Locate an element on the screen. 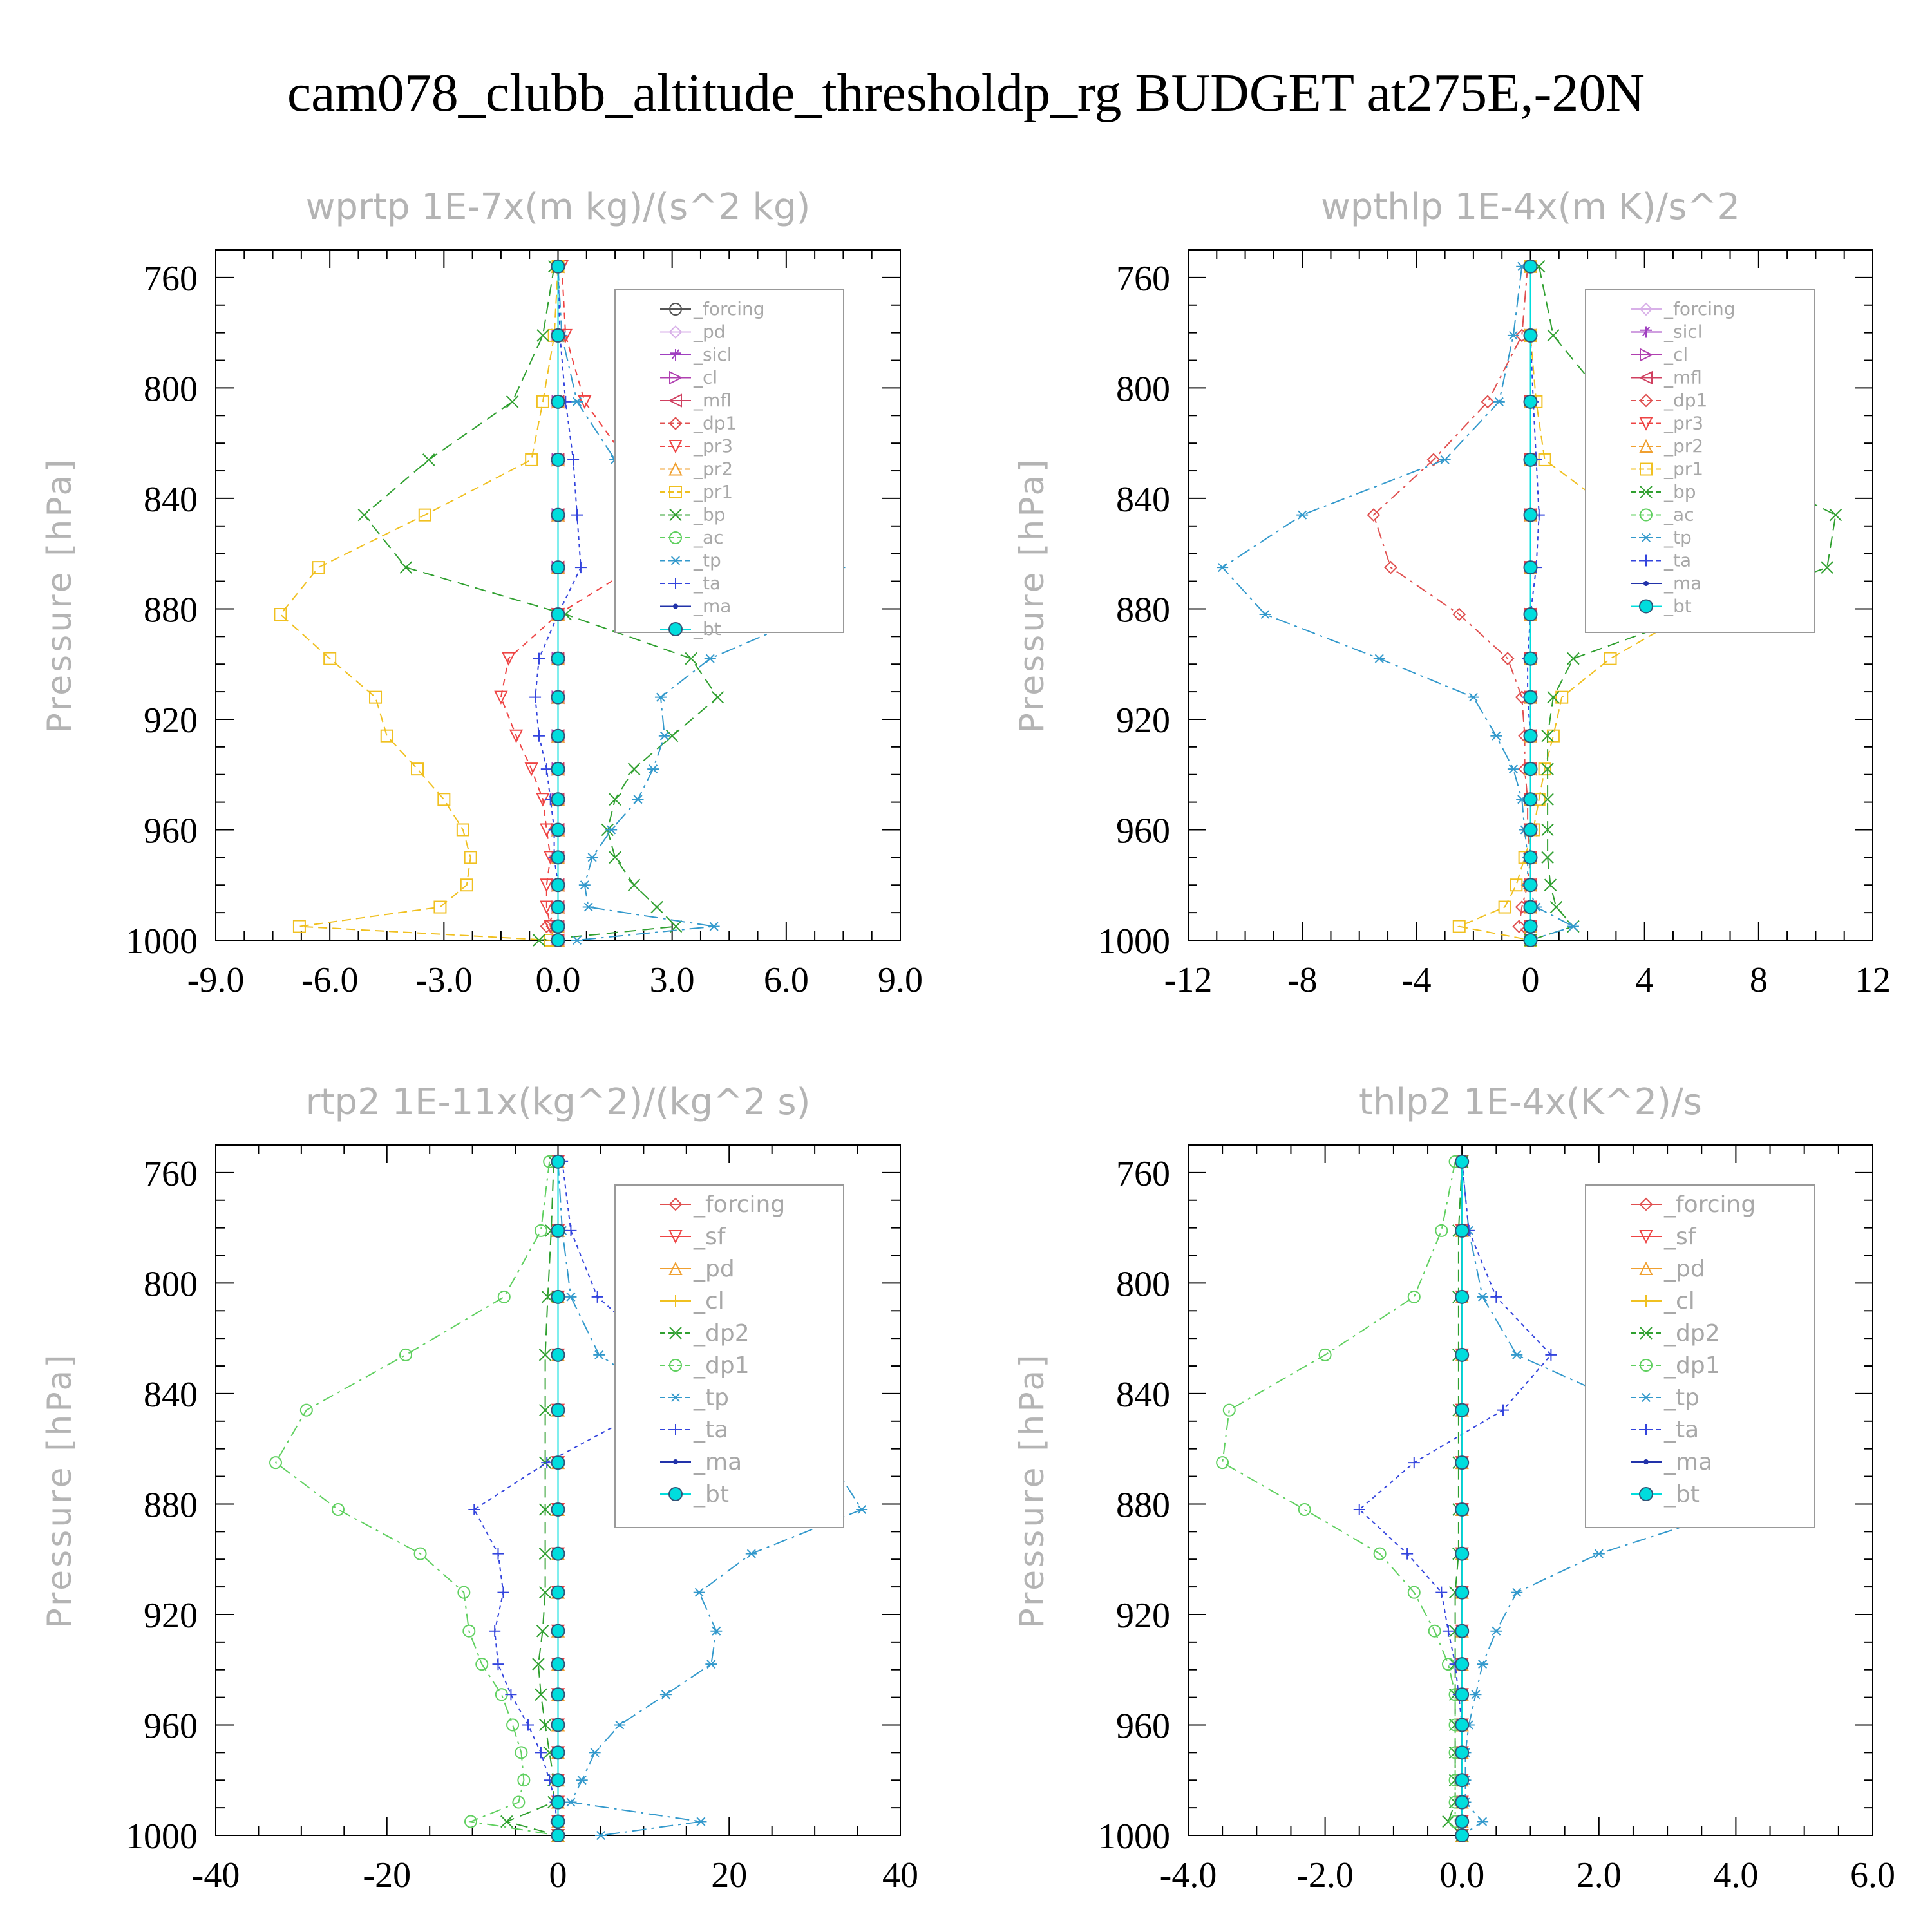 The height and width of the screenshot is (1932, 1932). legend-entry: _dp1 is located at coordinates (1692, 1366).